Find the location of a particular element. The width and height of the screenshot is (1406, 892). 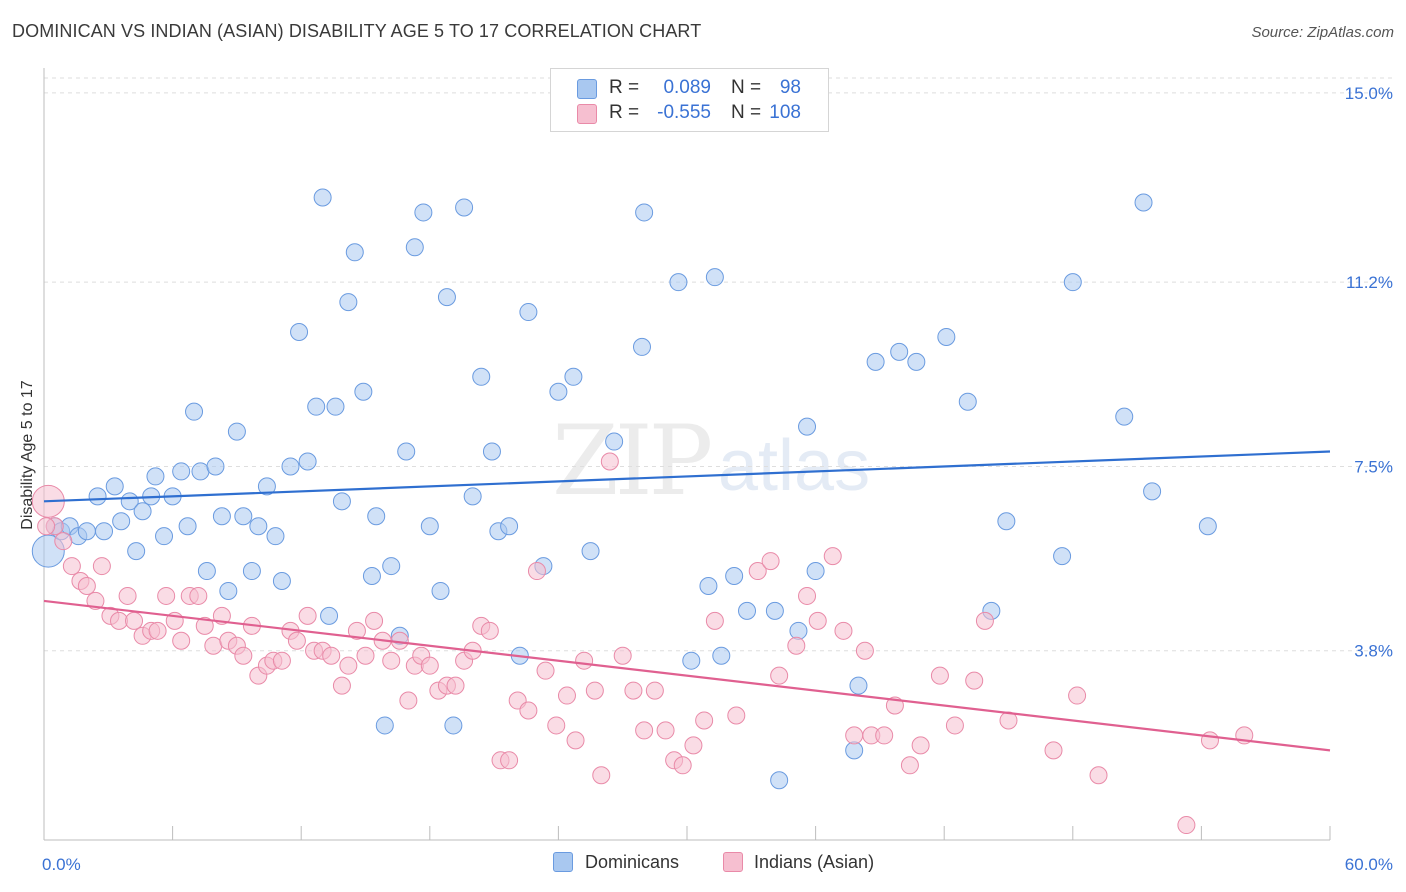

legend-row-indians: R = -0.555 N = 108 is located at coordinates (689, 114).